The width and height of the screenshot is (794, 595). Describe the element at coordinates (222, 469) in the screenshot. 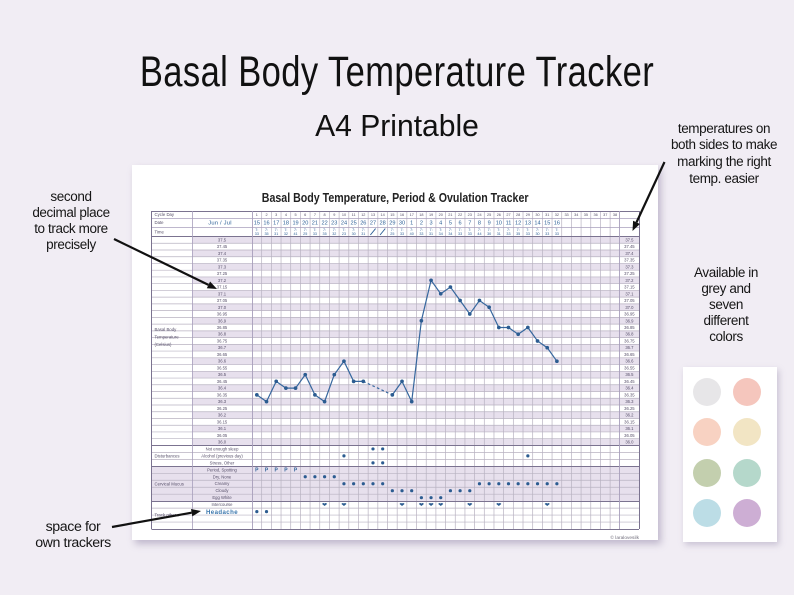

I see `svg-text: Period, Spotting` at that location.